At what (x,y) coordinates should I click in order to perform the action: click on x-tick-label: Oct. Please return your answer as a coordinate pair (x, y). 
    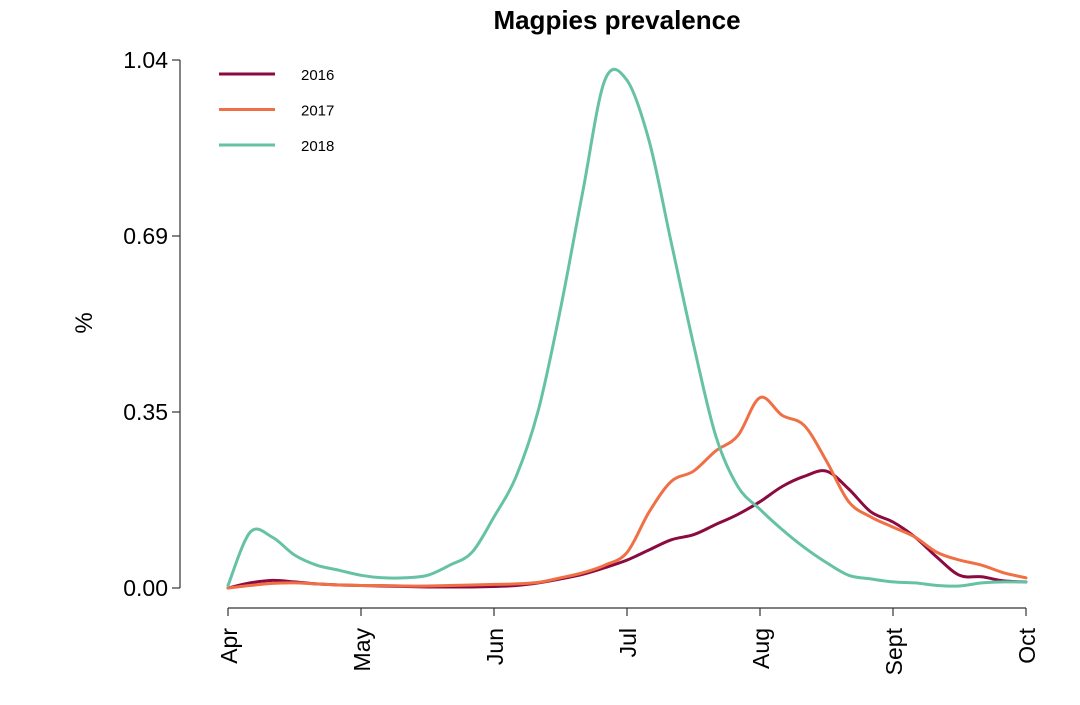
    Looking at the image, I should click on (1027, 645).